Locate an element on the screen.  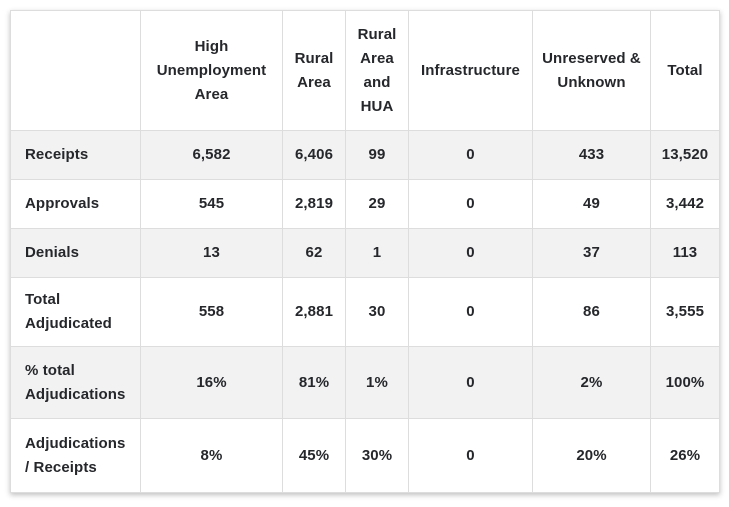
table-cell: 81% is located at coordinates (314, 382).